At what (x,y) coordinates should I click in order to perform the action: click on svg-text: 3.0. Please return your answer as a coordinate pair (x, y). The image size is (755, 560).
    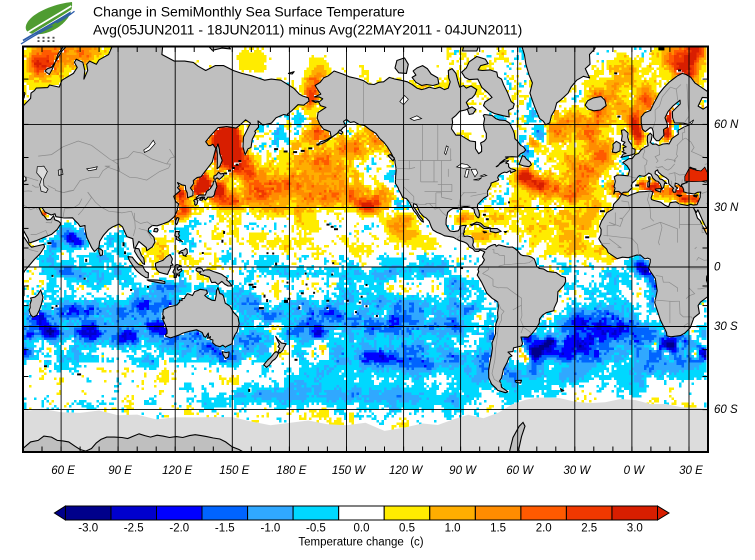
    Looking at the image, I should click on (635, 529).